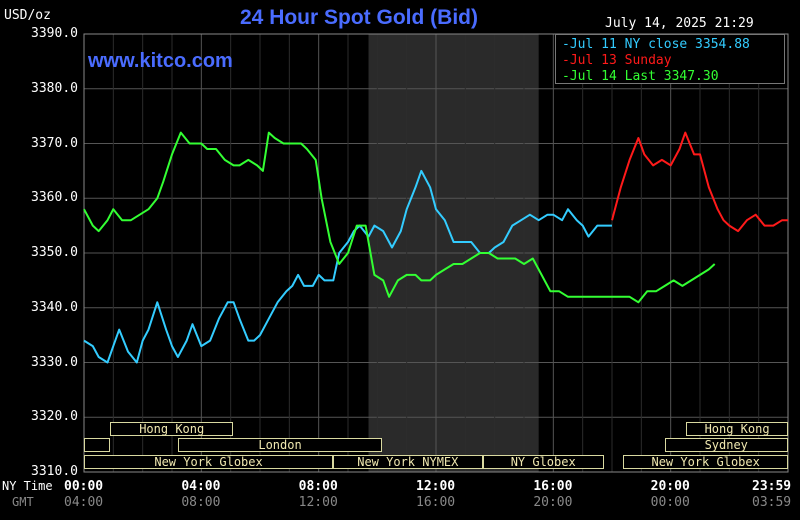 Image resolution: width=800 pixels, height=520 pixels. What do you see at coordinates (84, 502) in the screenshot?
I see `x-tick-label-gmt: 04:00` at bounding box center [84, 502].